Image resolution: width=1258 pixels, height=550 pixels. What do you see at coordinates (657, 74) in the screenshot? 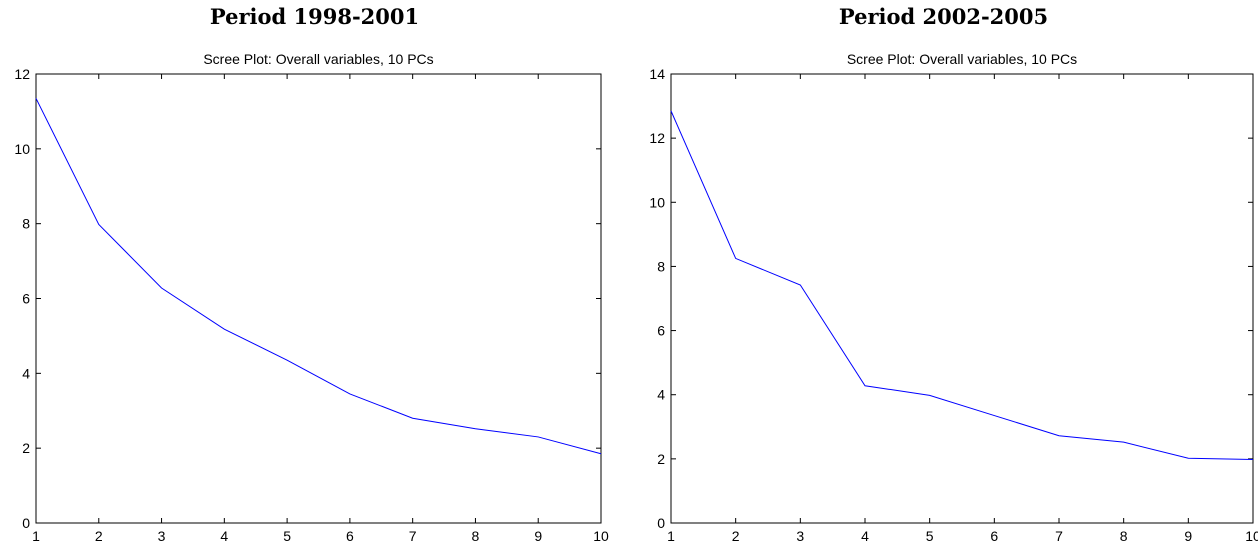
I see `y-tick-label: 14` at bounding box center [657, 74].